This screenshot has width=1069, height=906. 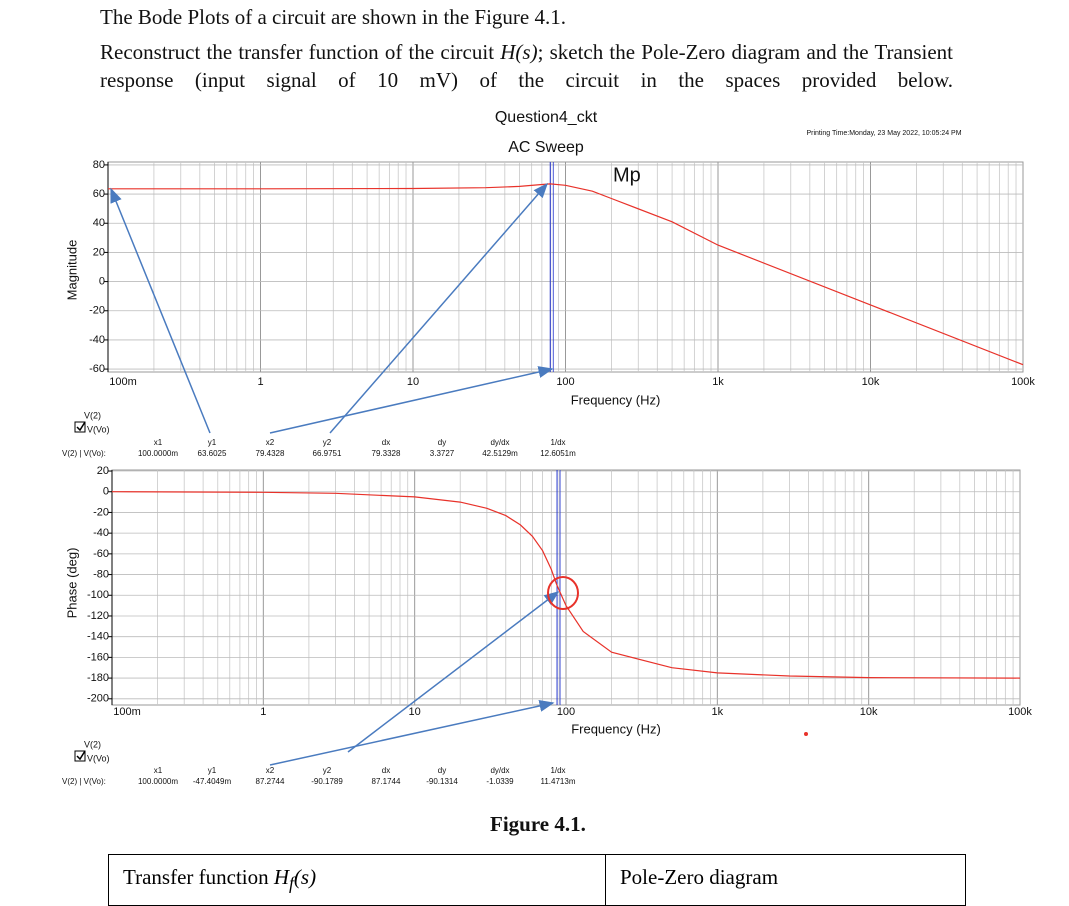 I want to click on figure-caption: Figure 4.1., so click(x=538, y=824).